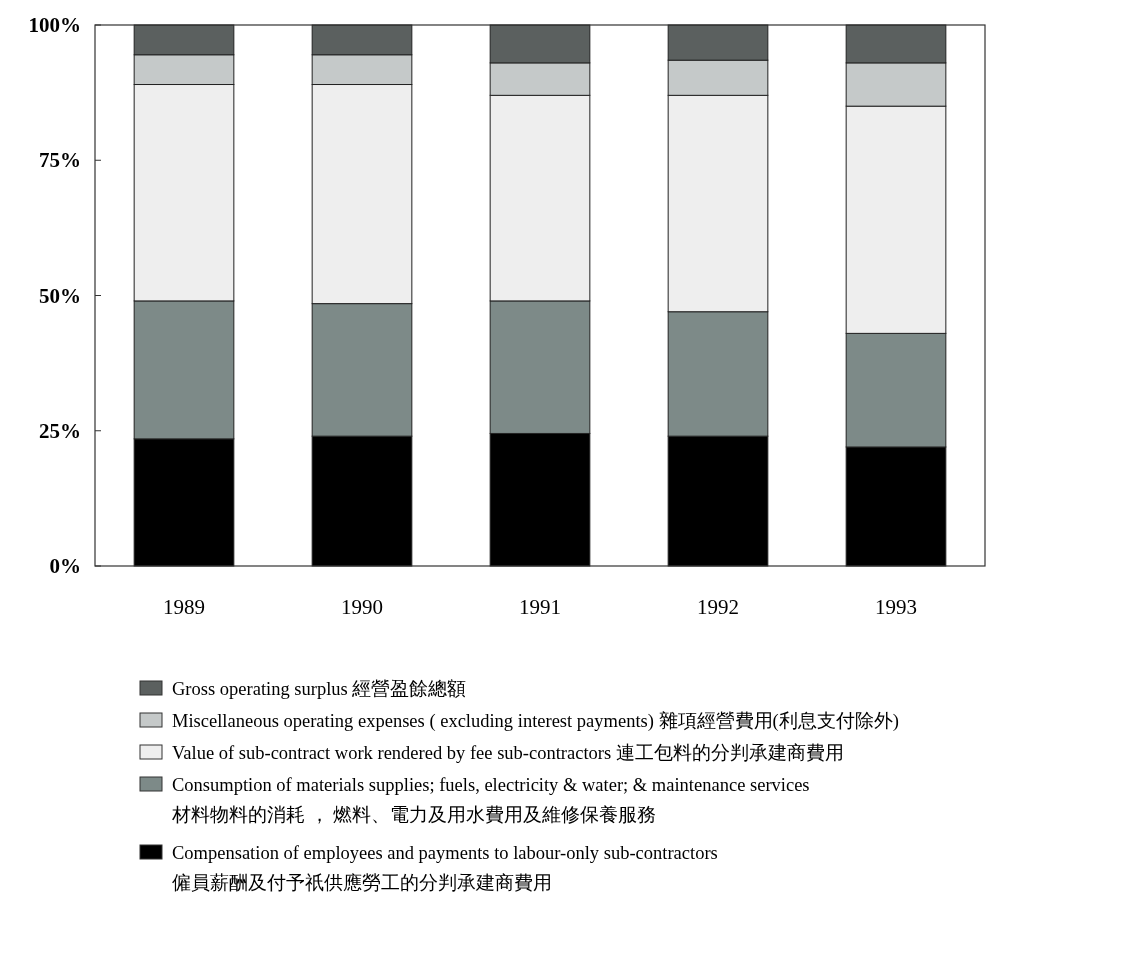  Describe the element at coordinates (490, 800) in the screenshot. I see `legend-label: Consumption of materials supplies; fuels, electricity & water; & maintenance services 材料物料的消耗 ， 燃料、電力及用水費用及維修保養服務` at that location.